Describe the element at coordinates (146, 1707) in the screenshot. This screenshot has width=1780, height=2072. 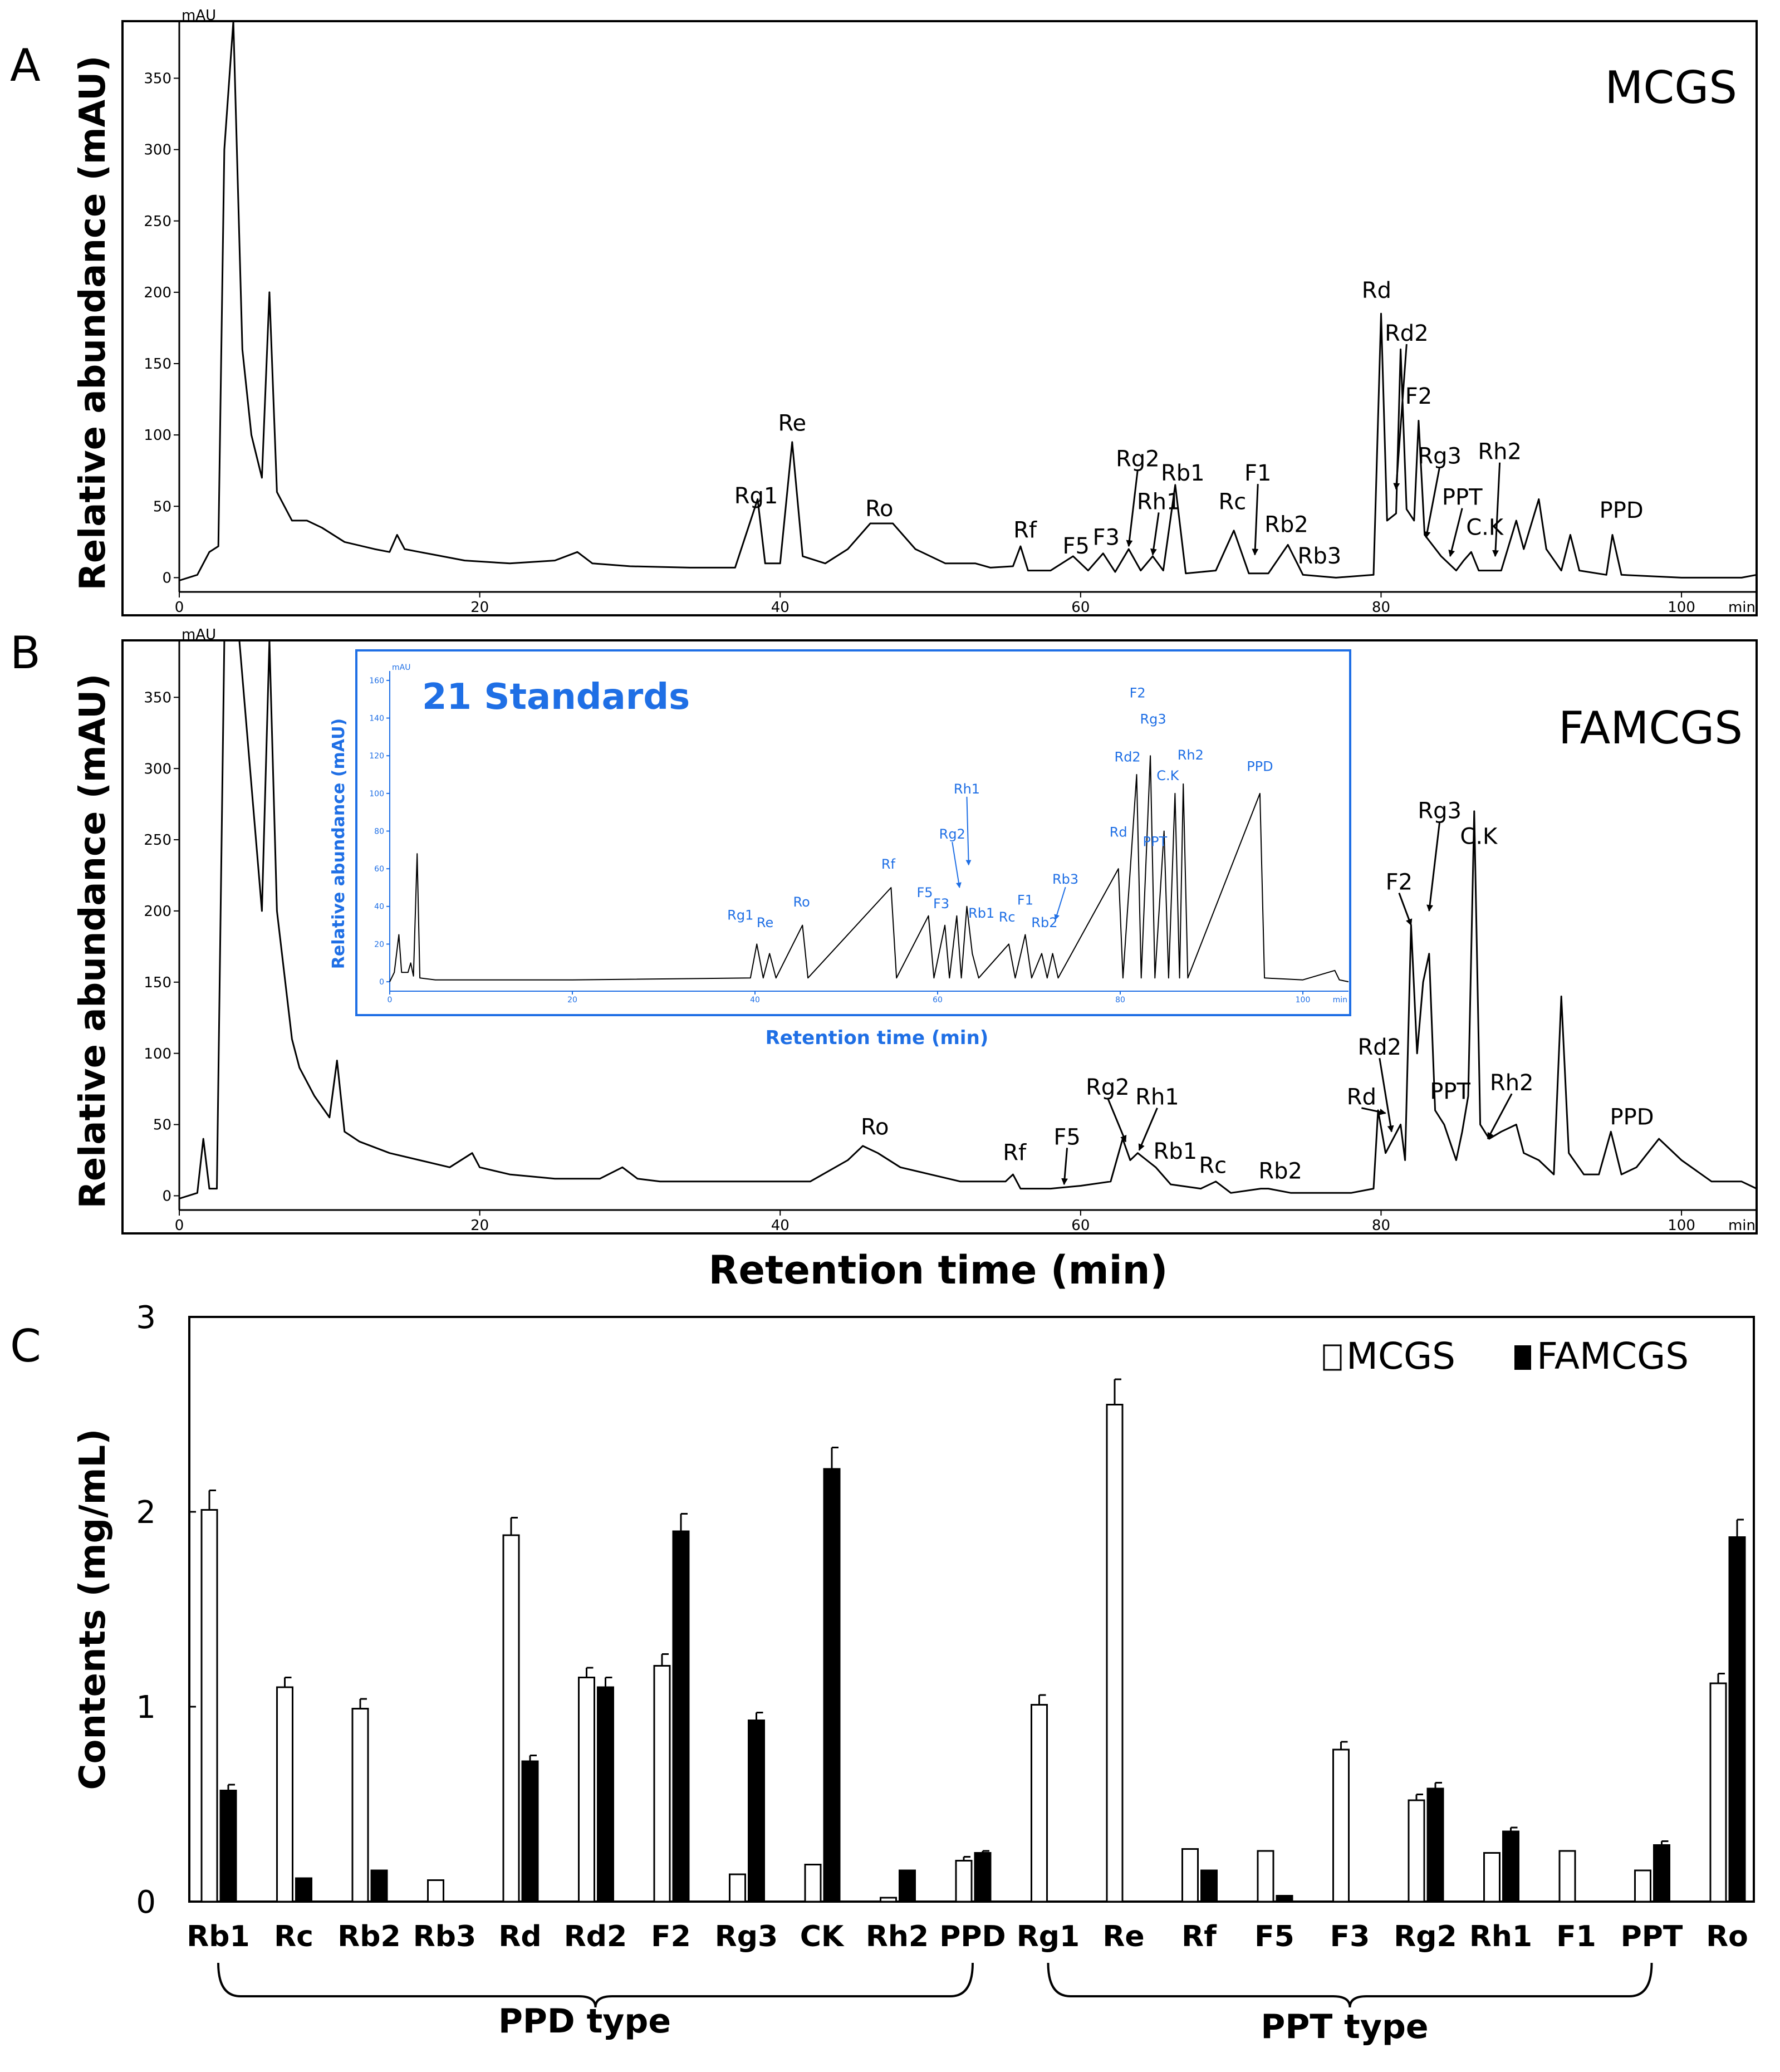
I see `panel-c-ytick-label: 1` at that location.